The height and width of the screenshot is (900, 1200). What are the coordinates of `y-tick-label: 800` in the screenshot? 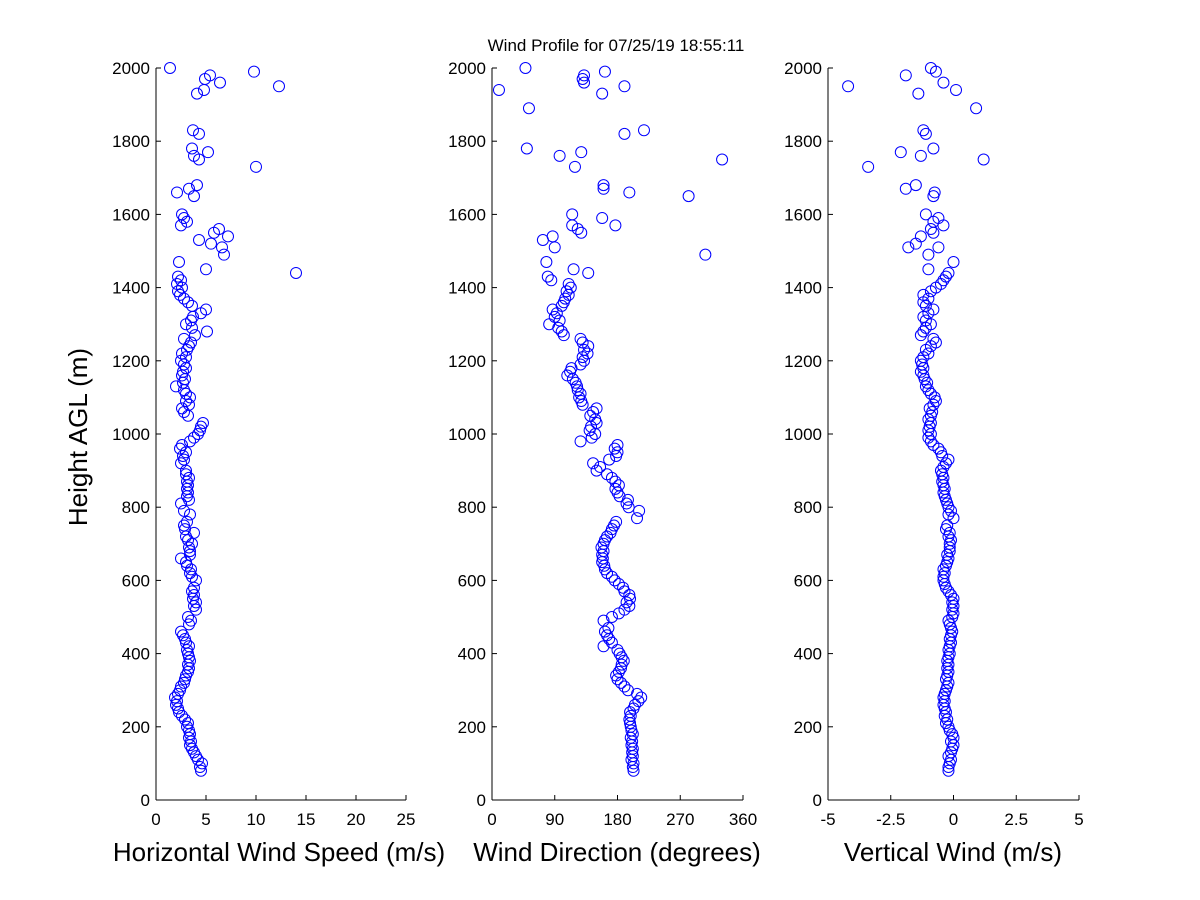 It's located at (136, 507).